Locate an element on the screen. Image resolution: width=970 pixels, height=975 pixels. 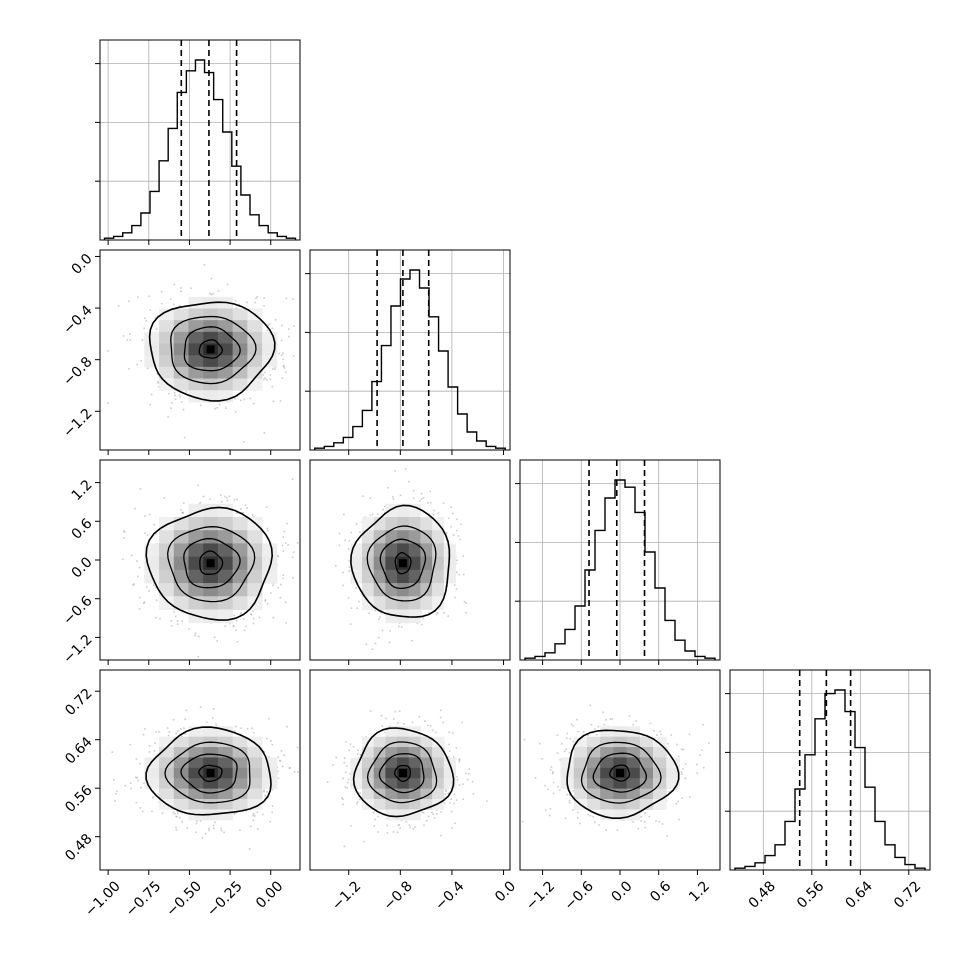
joint-3-0-density-peak is located at coordinates (211, 773).